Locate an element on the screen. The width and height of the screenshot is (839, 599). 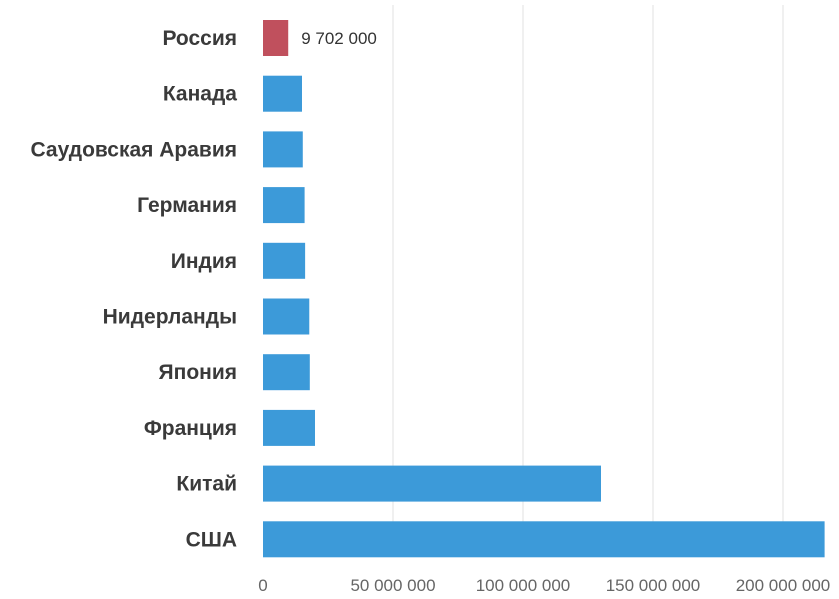
category-label: Саудовская Аравия is located at coordinates (133, 149).